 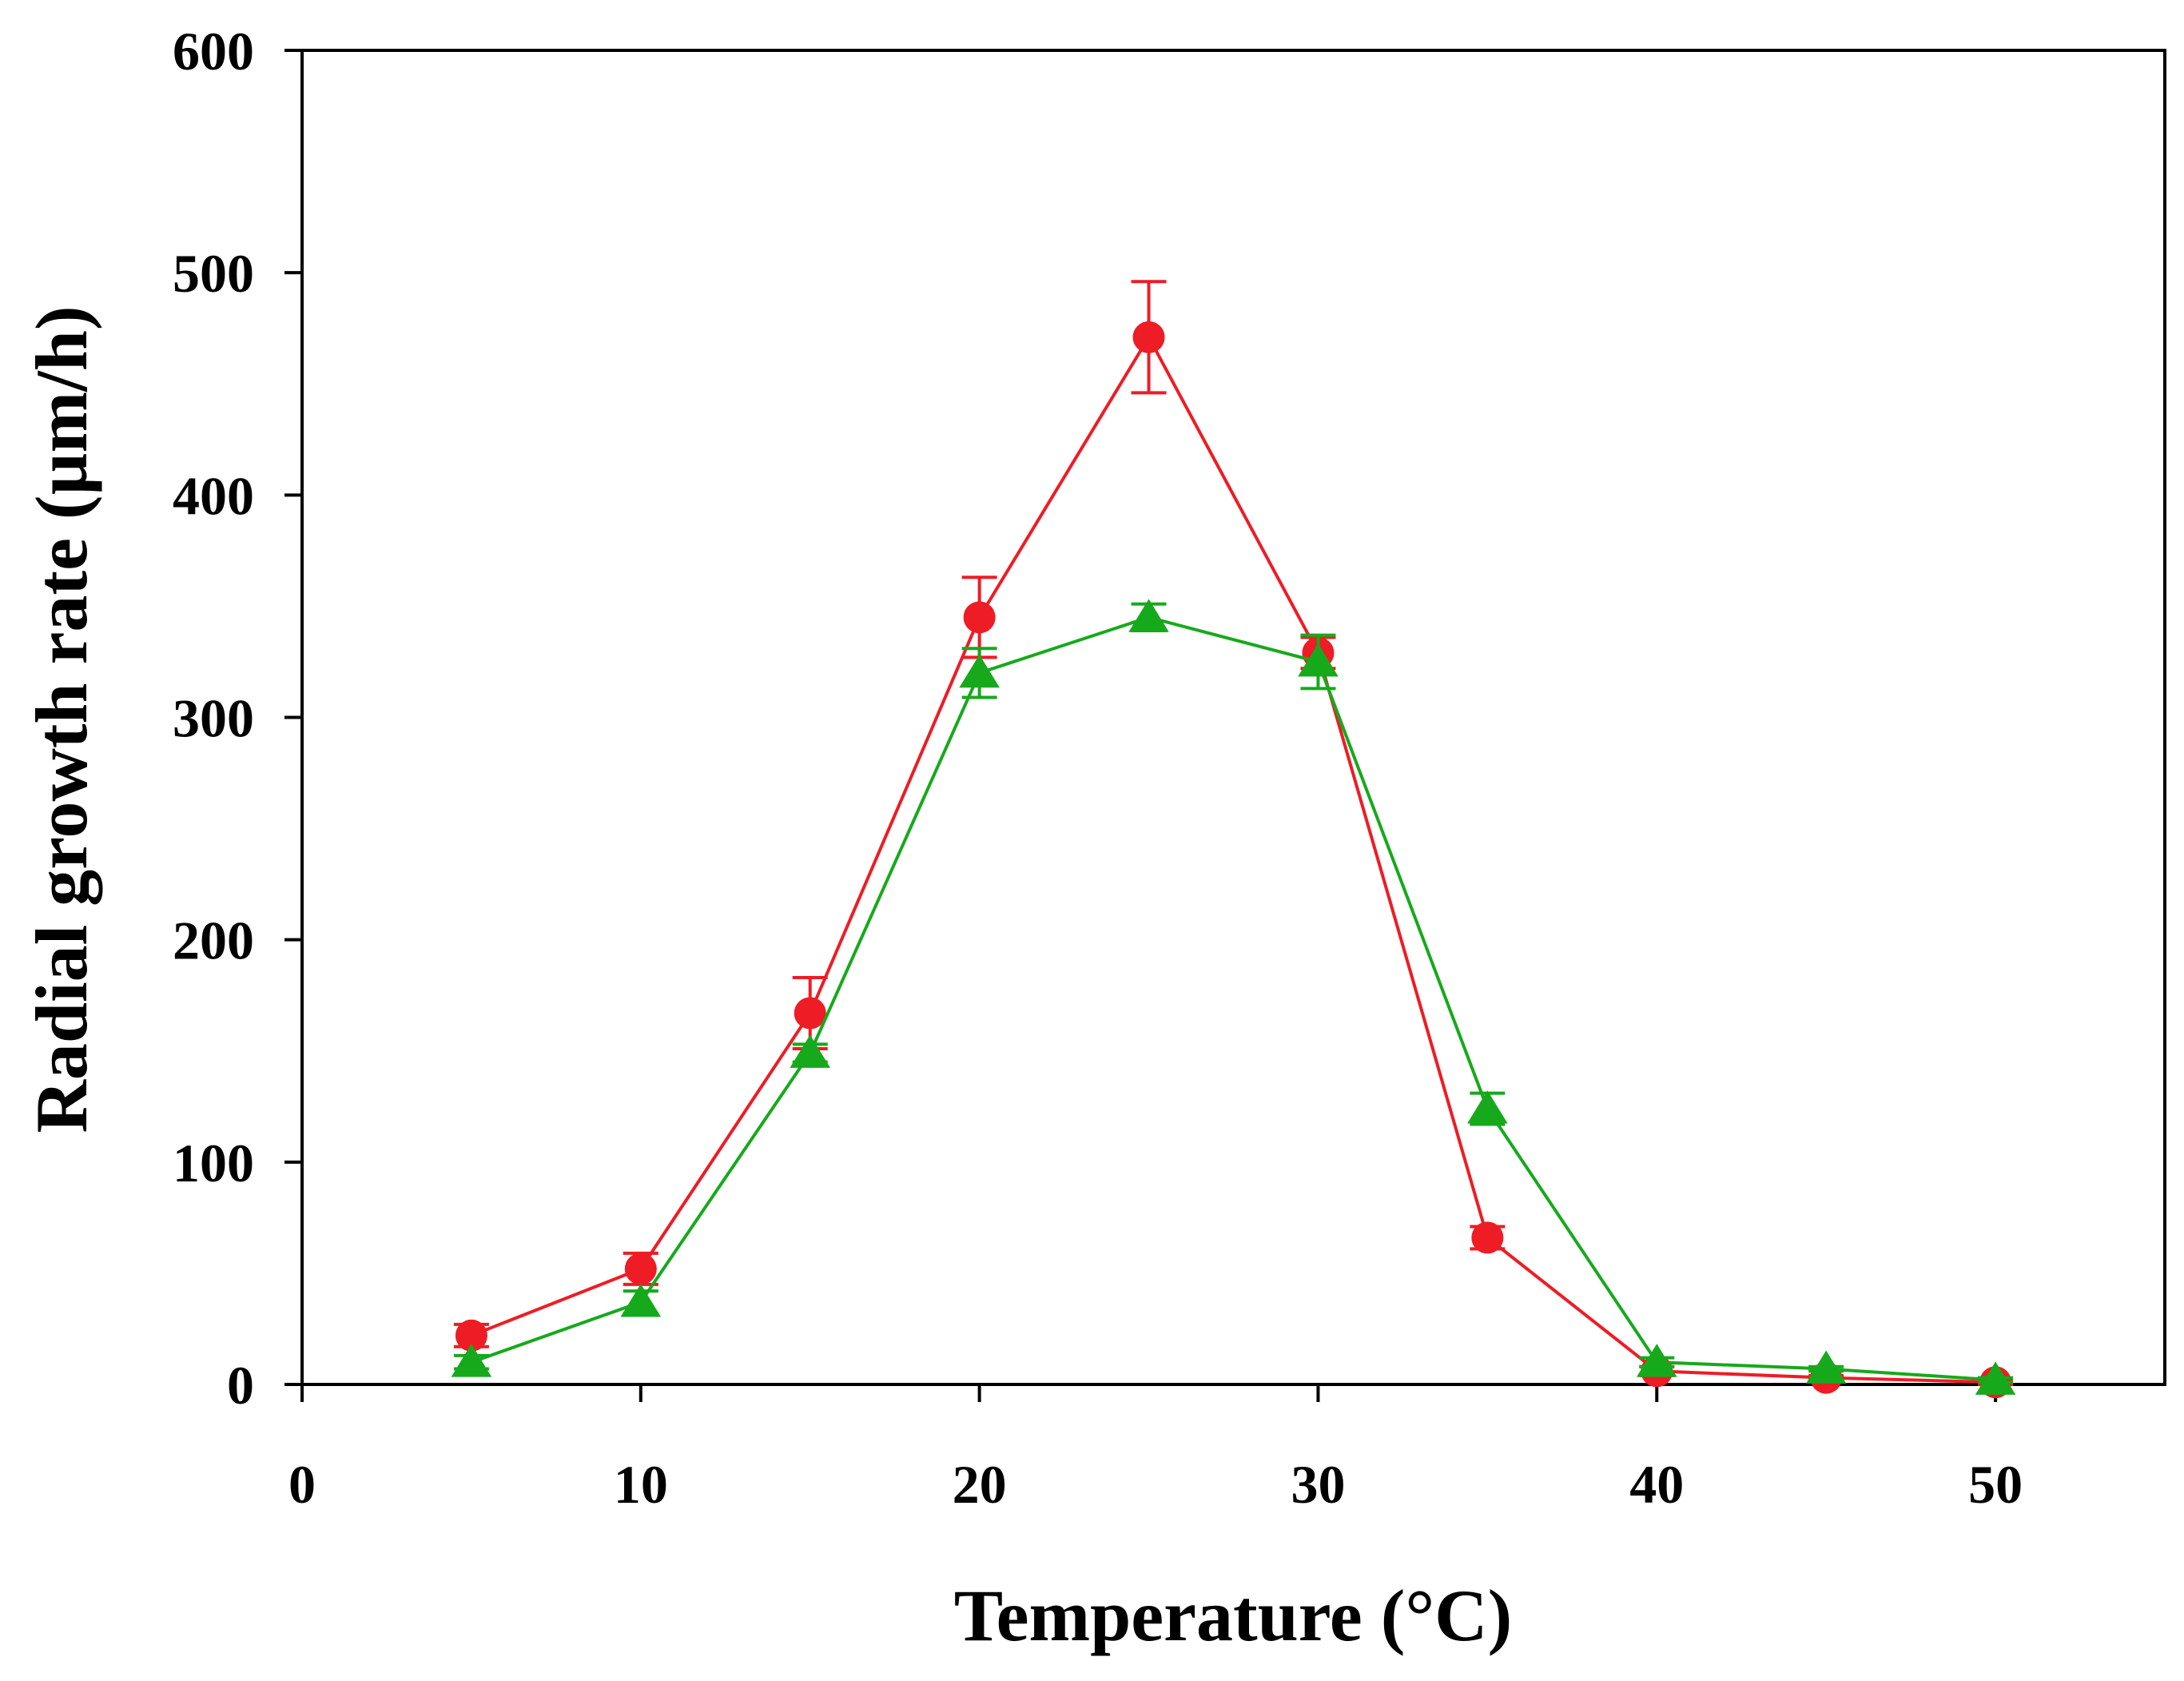 What do you see at coordinates (980, 1484) in the screenshot?
I see `x-tick-label: 20` at bounding box center [980, 1484].